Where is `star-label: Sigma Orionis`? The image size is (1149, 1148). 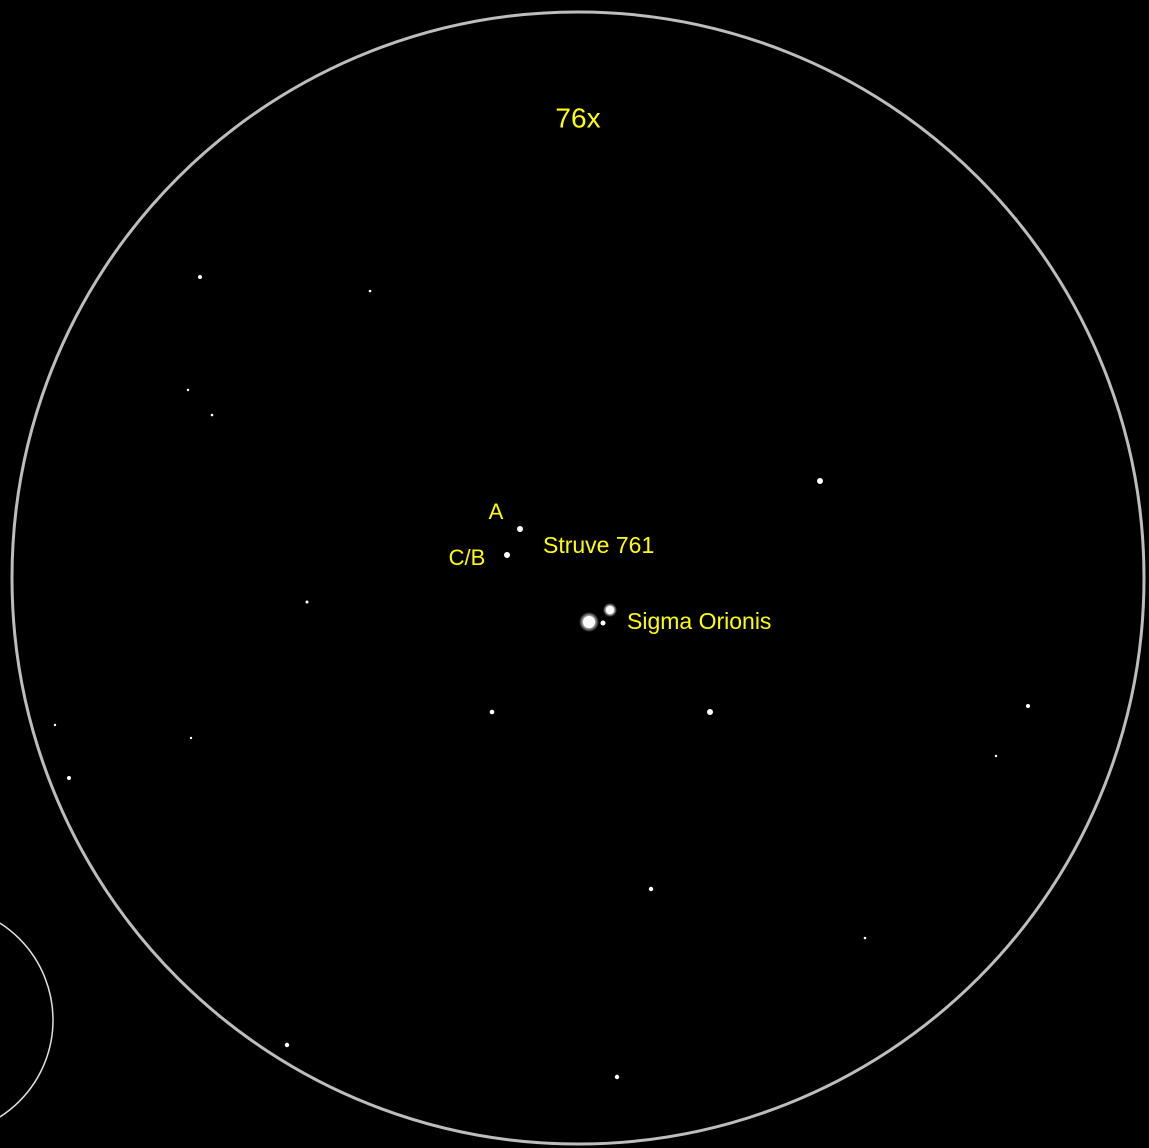
star-label: Sigma Orionis is located at coordinates (699, 621).